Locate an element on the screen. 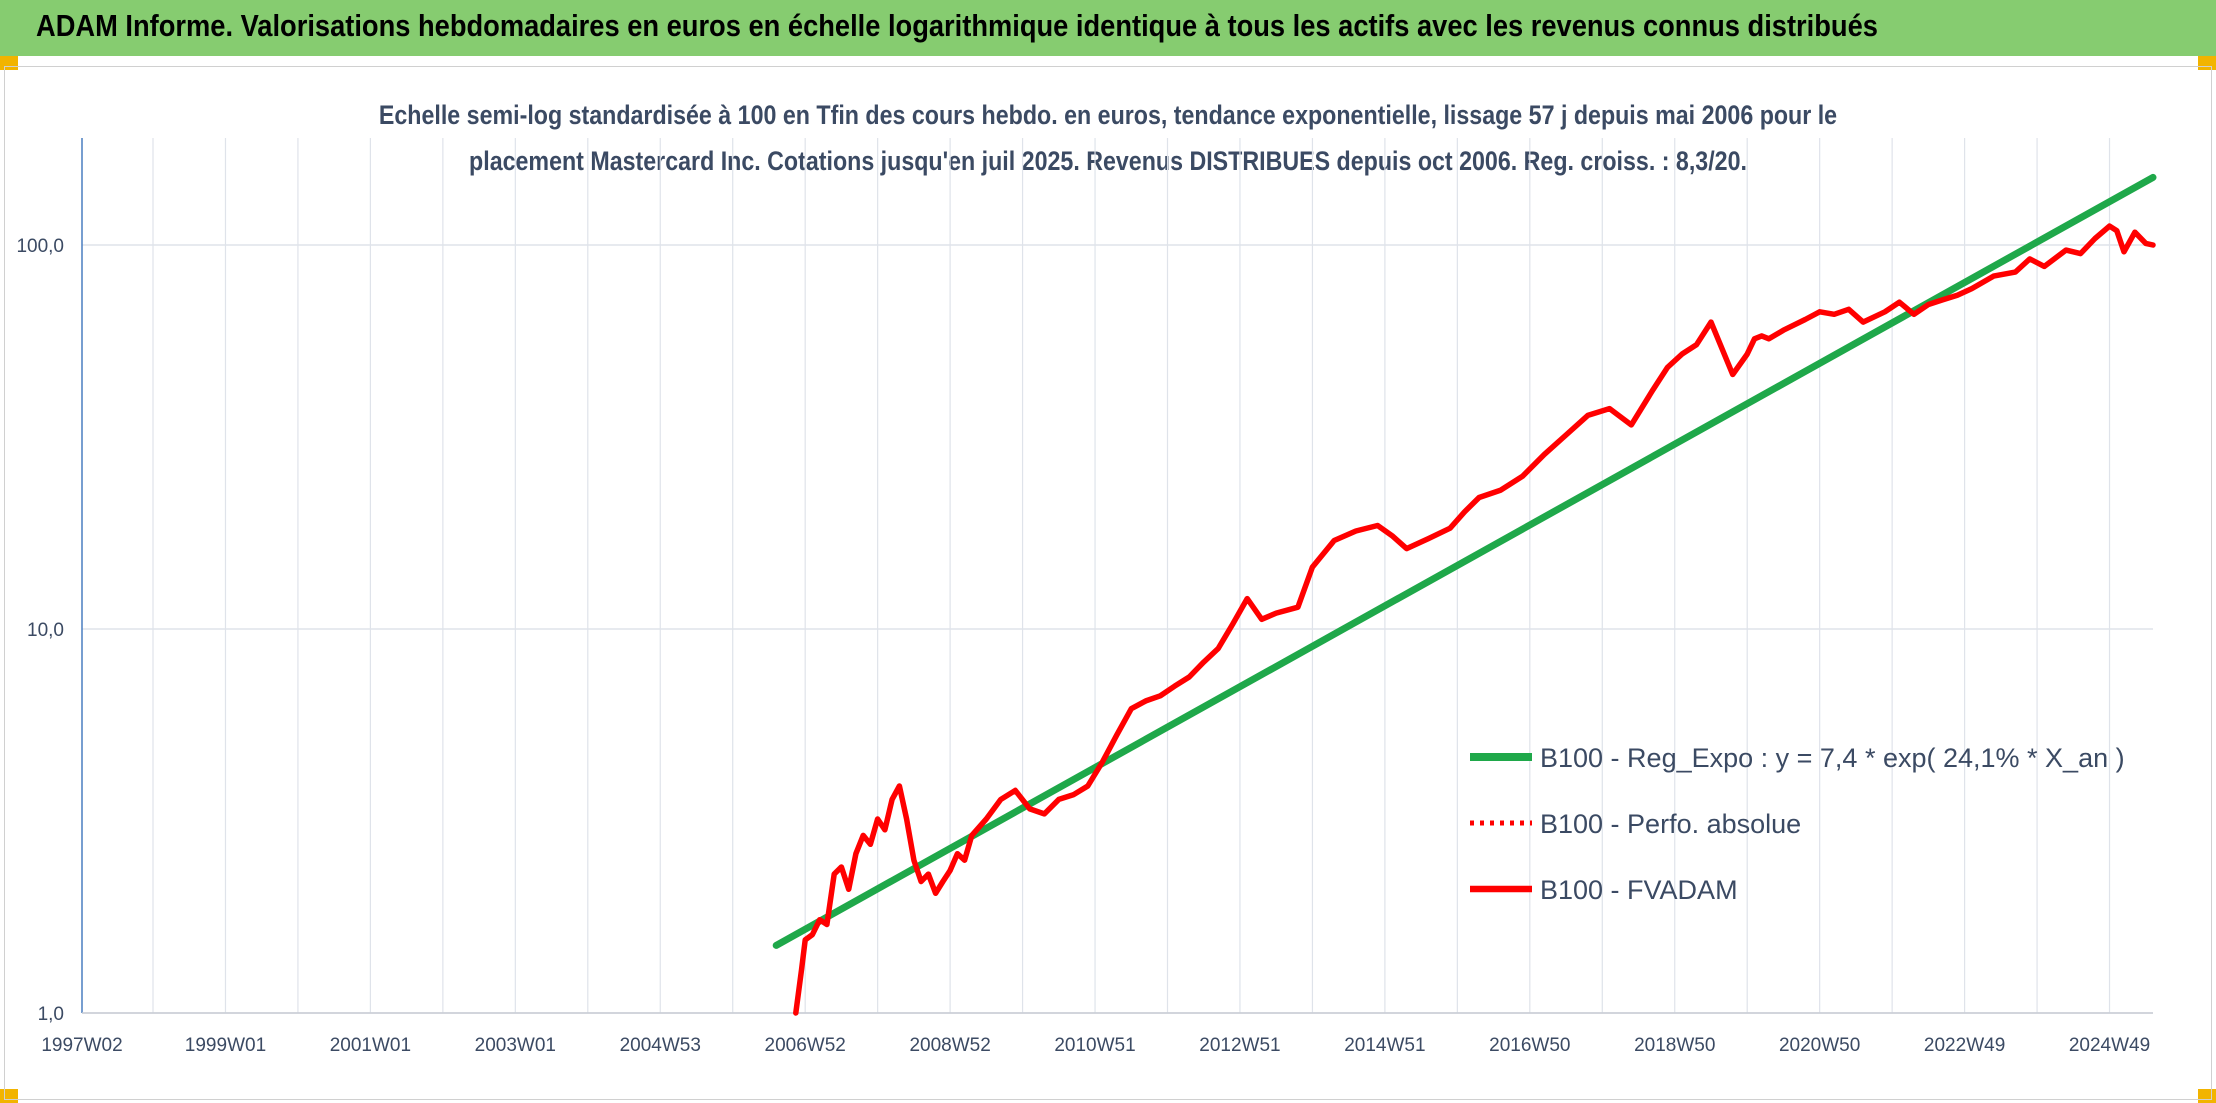  x-tick-label: 1999W01 is located at coordinates (225, 1045).